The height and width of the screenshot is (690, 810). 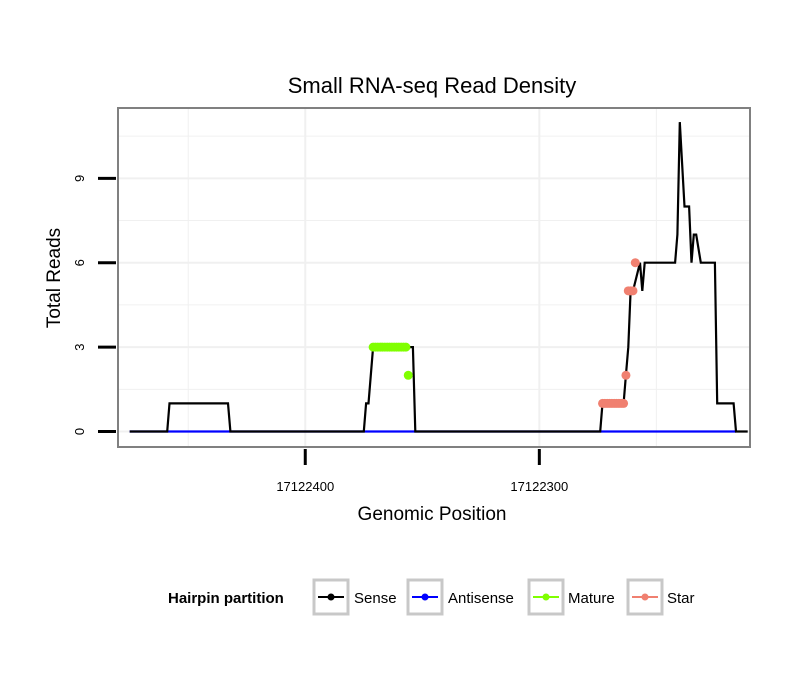 I want to click on x-tick-label: 17122300, so click(x=539, y=486).